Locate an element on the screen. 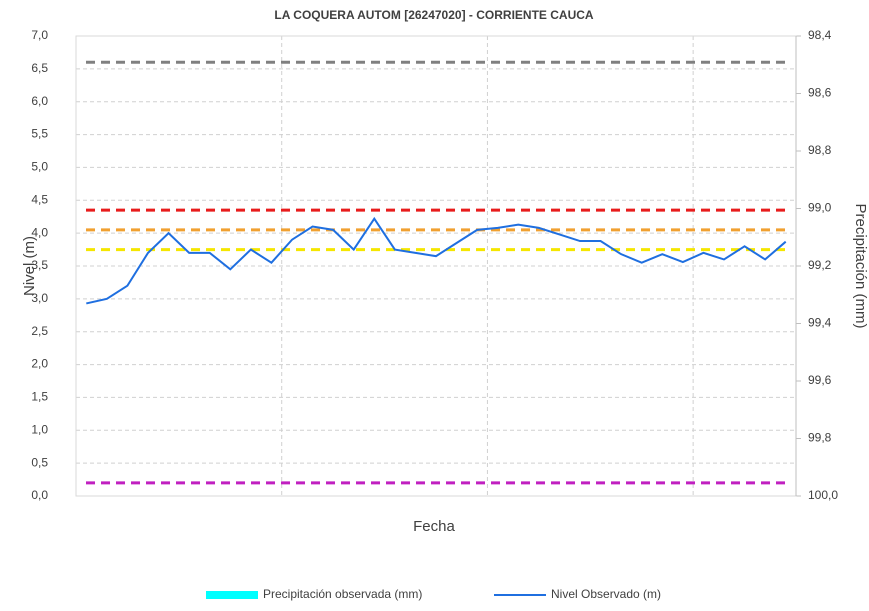 The image size is (869, 611). y-tick-label: 4,0 is located at coordinates (39, 232).